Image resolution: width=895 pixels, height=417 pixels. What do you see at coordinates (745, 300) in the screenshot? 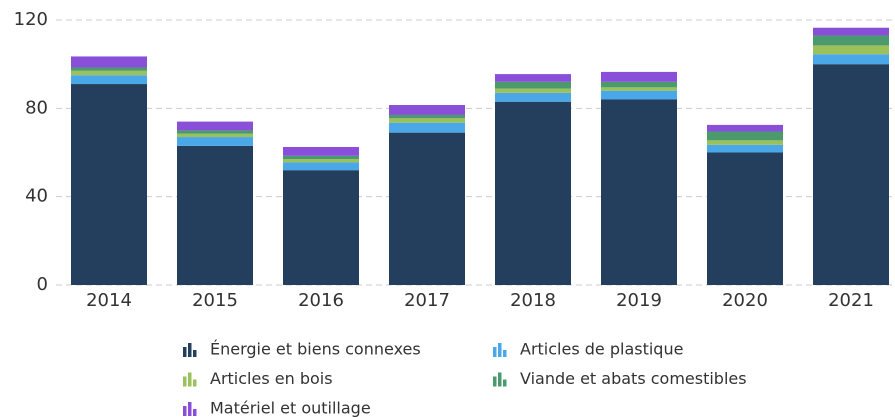
I see `x-tick-label: 2020` at bounding box center [745, 300].